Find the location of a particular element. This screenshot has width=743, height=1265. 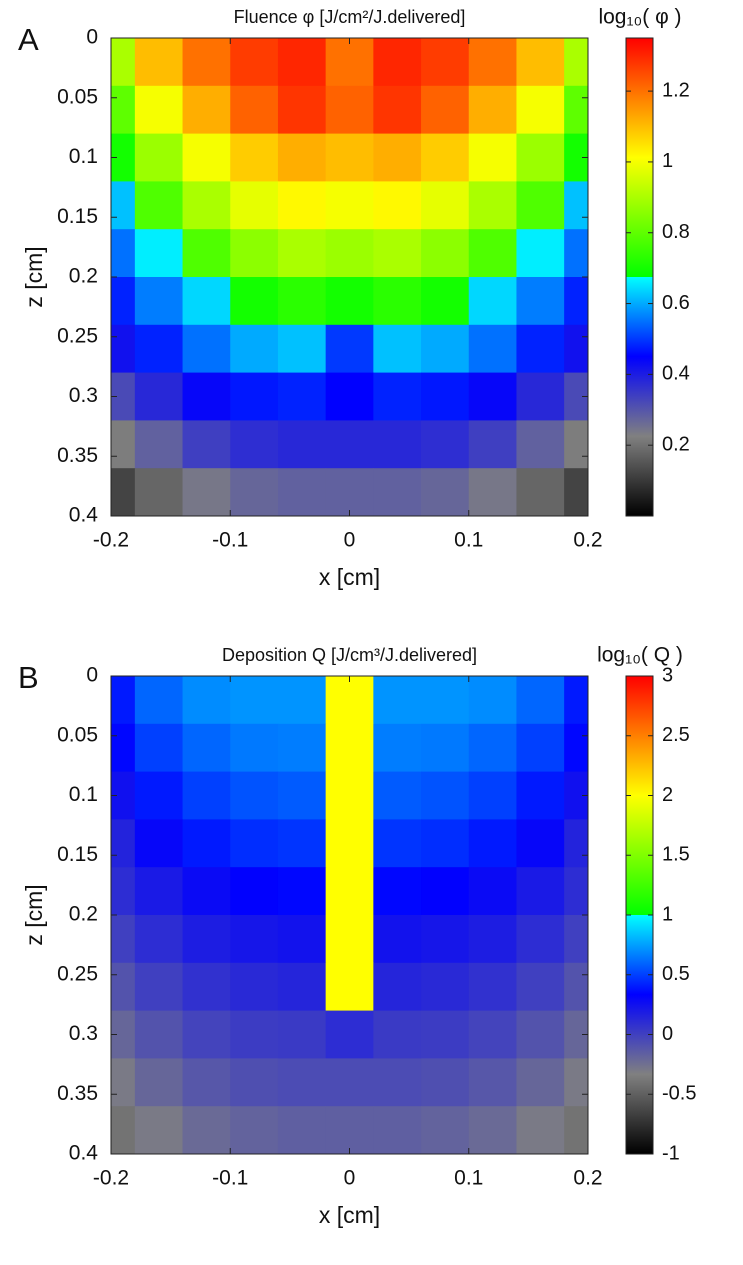

colorbar-tick-label: -1 is located at coordinates (671, 1153).